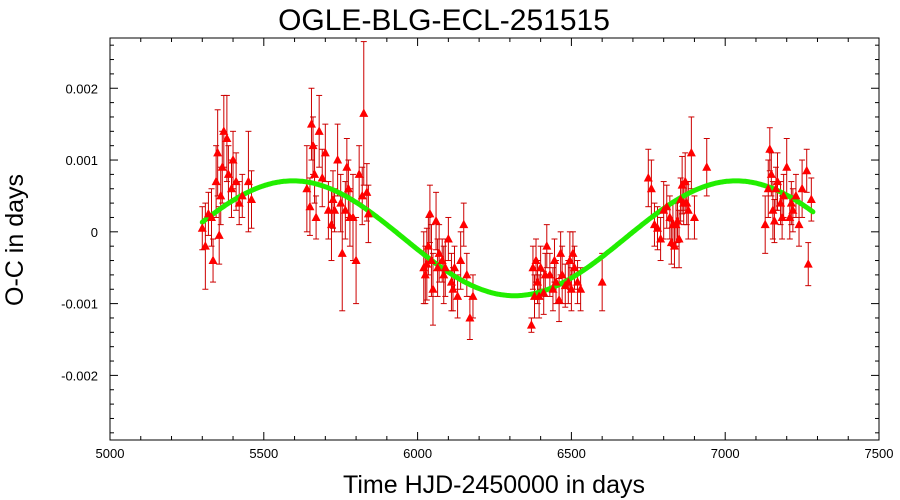  What do you see at coordinates (263, 453) in the screenshot?
I see `x-tick-label: 5500` at bounding box center [263, 453].